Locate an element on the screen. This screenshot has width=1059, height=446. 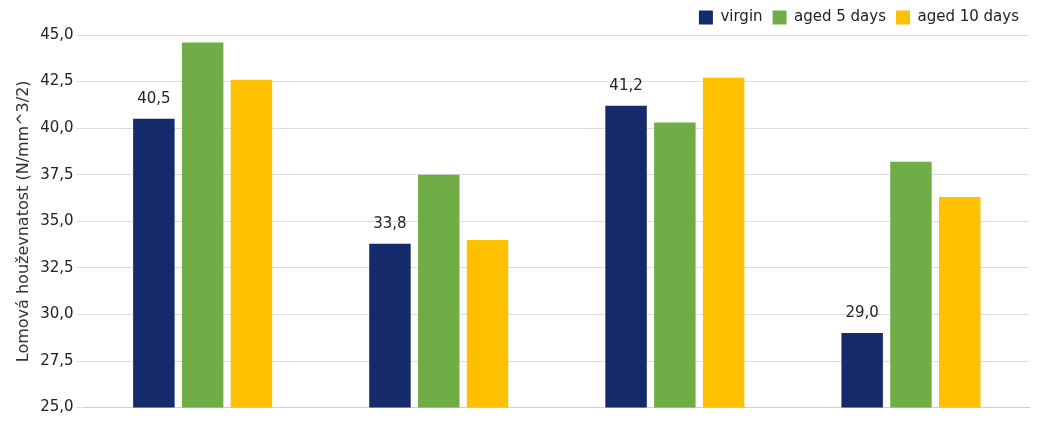
legend-label: virgin is located at coordinates (741, 16).